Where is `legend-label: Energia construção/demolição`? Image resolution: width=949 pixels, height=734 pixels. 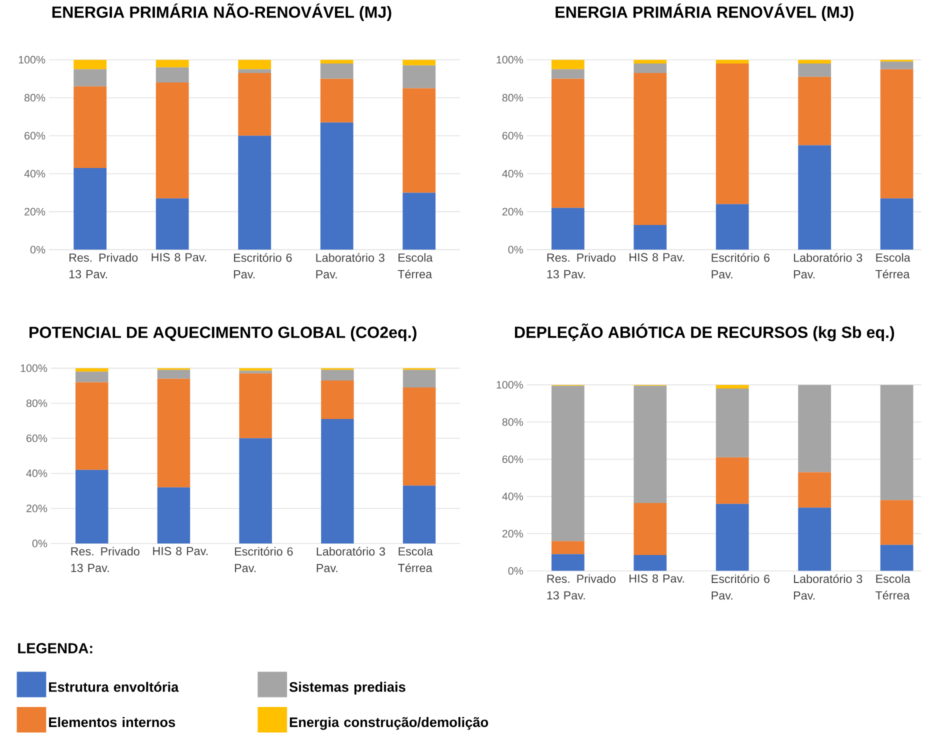 legend-label: Energia construção/demolição is located at coordinates (389, 723).